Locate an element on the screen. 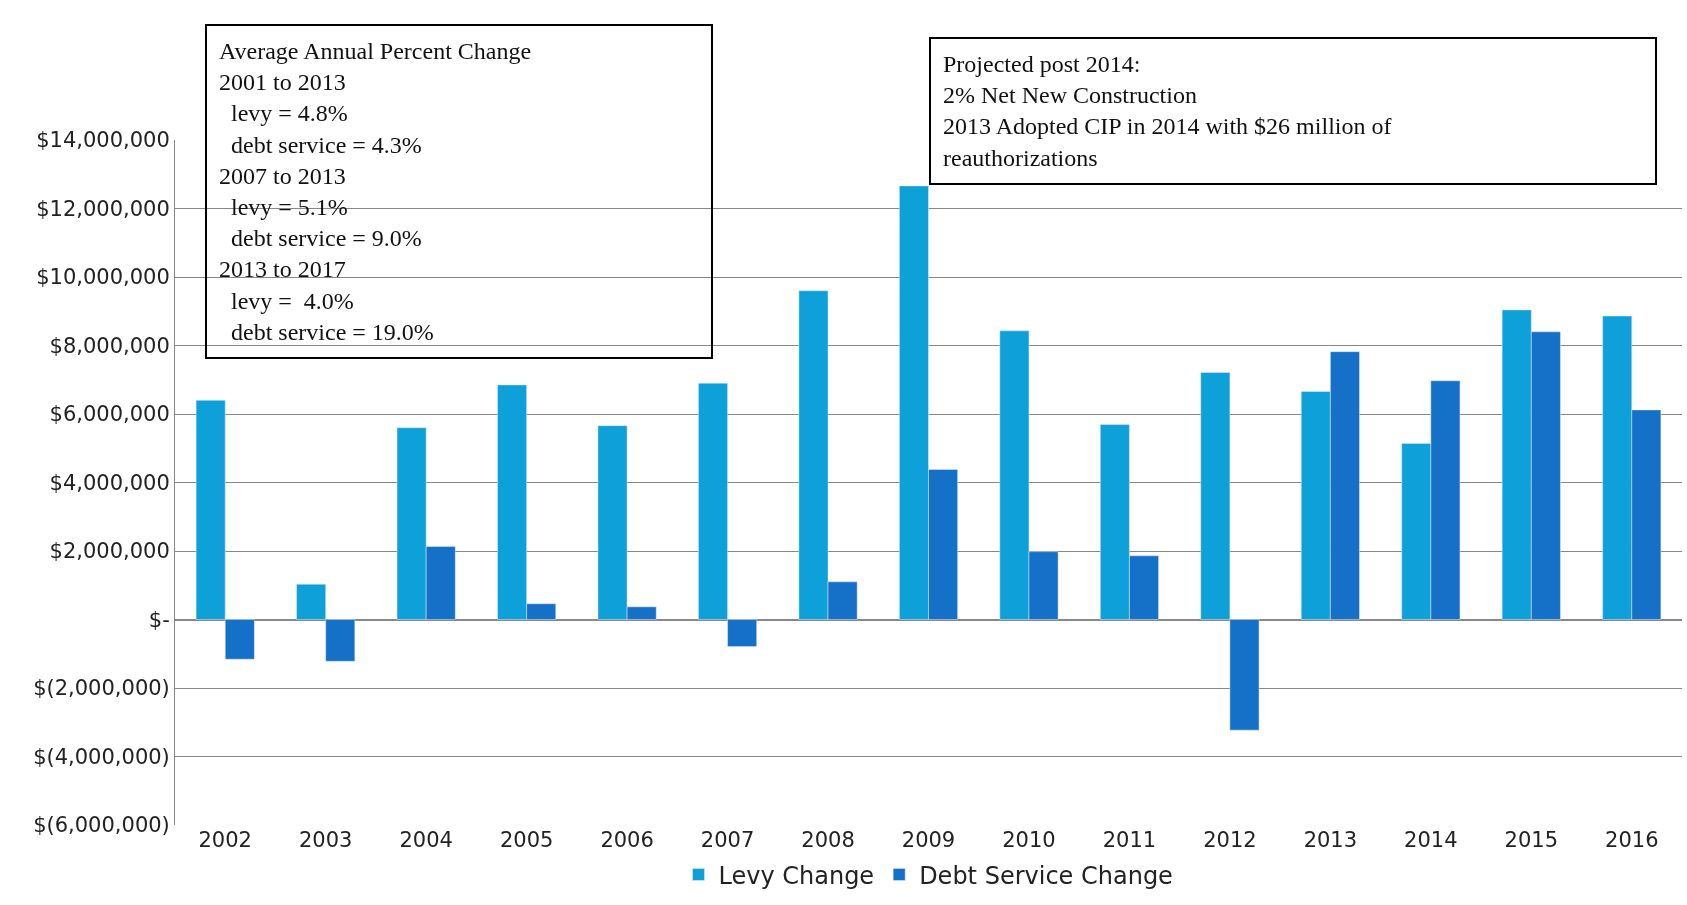 This screenshot has height=905, width=1687. annotation: Projected post 2014: 2% Net New Construction 2013 Adopted CIP in 2014 with $26 million of reauthorizations is located at coordinates (1167, 111).